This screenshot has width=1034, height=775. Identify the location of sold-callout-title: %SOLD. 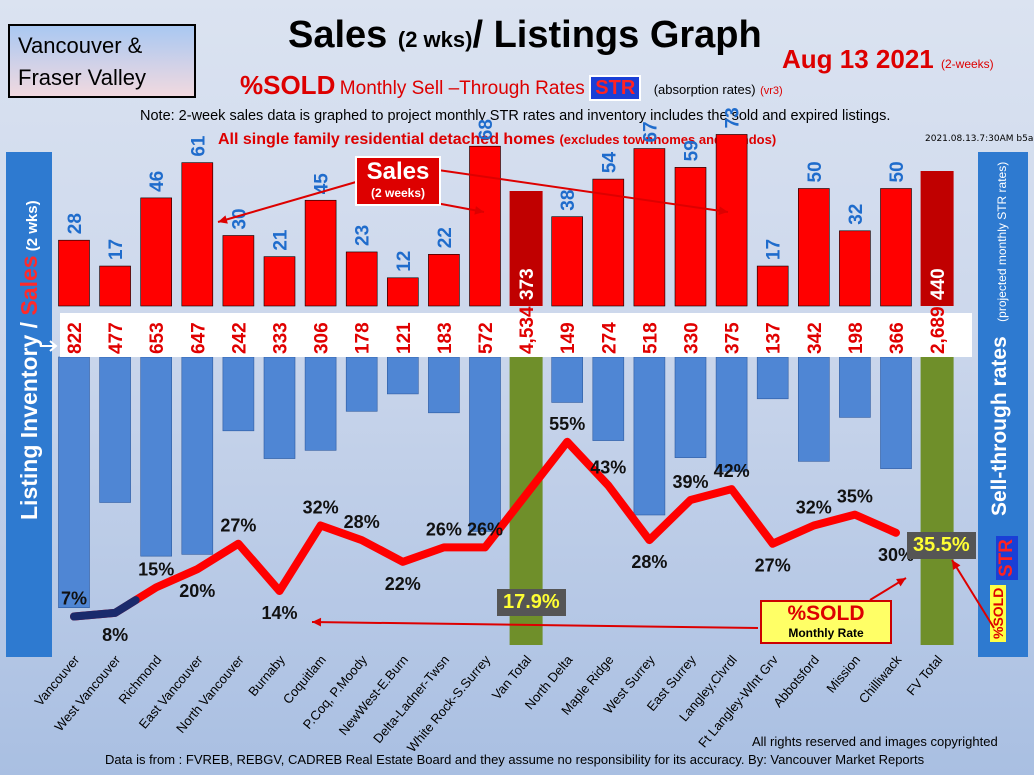
(826, 613).